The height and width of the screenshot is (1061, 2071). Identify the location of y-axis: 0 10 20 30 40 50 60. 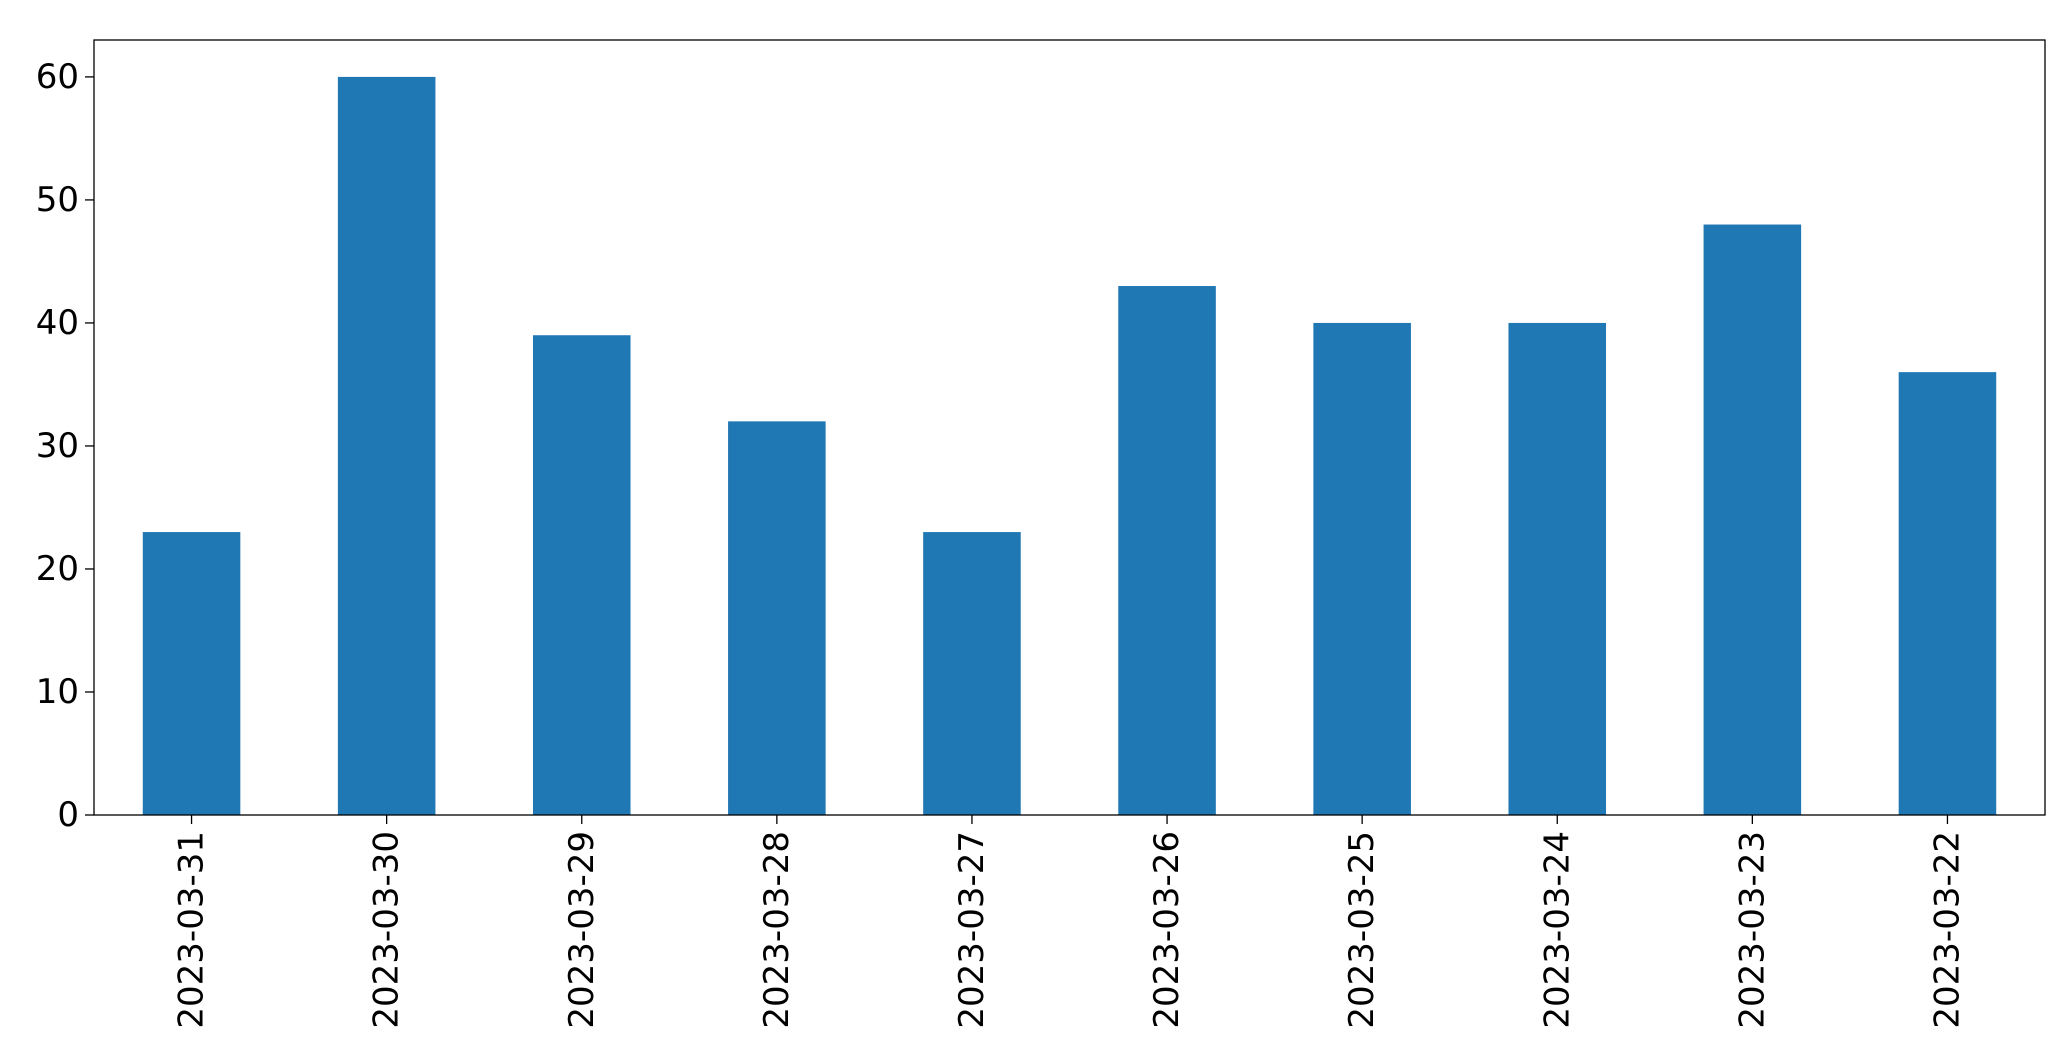
(65, 446).